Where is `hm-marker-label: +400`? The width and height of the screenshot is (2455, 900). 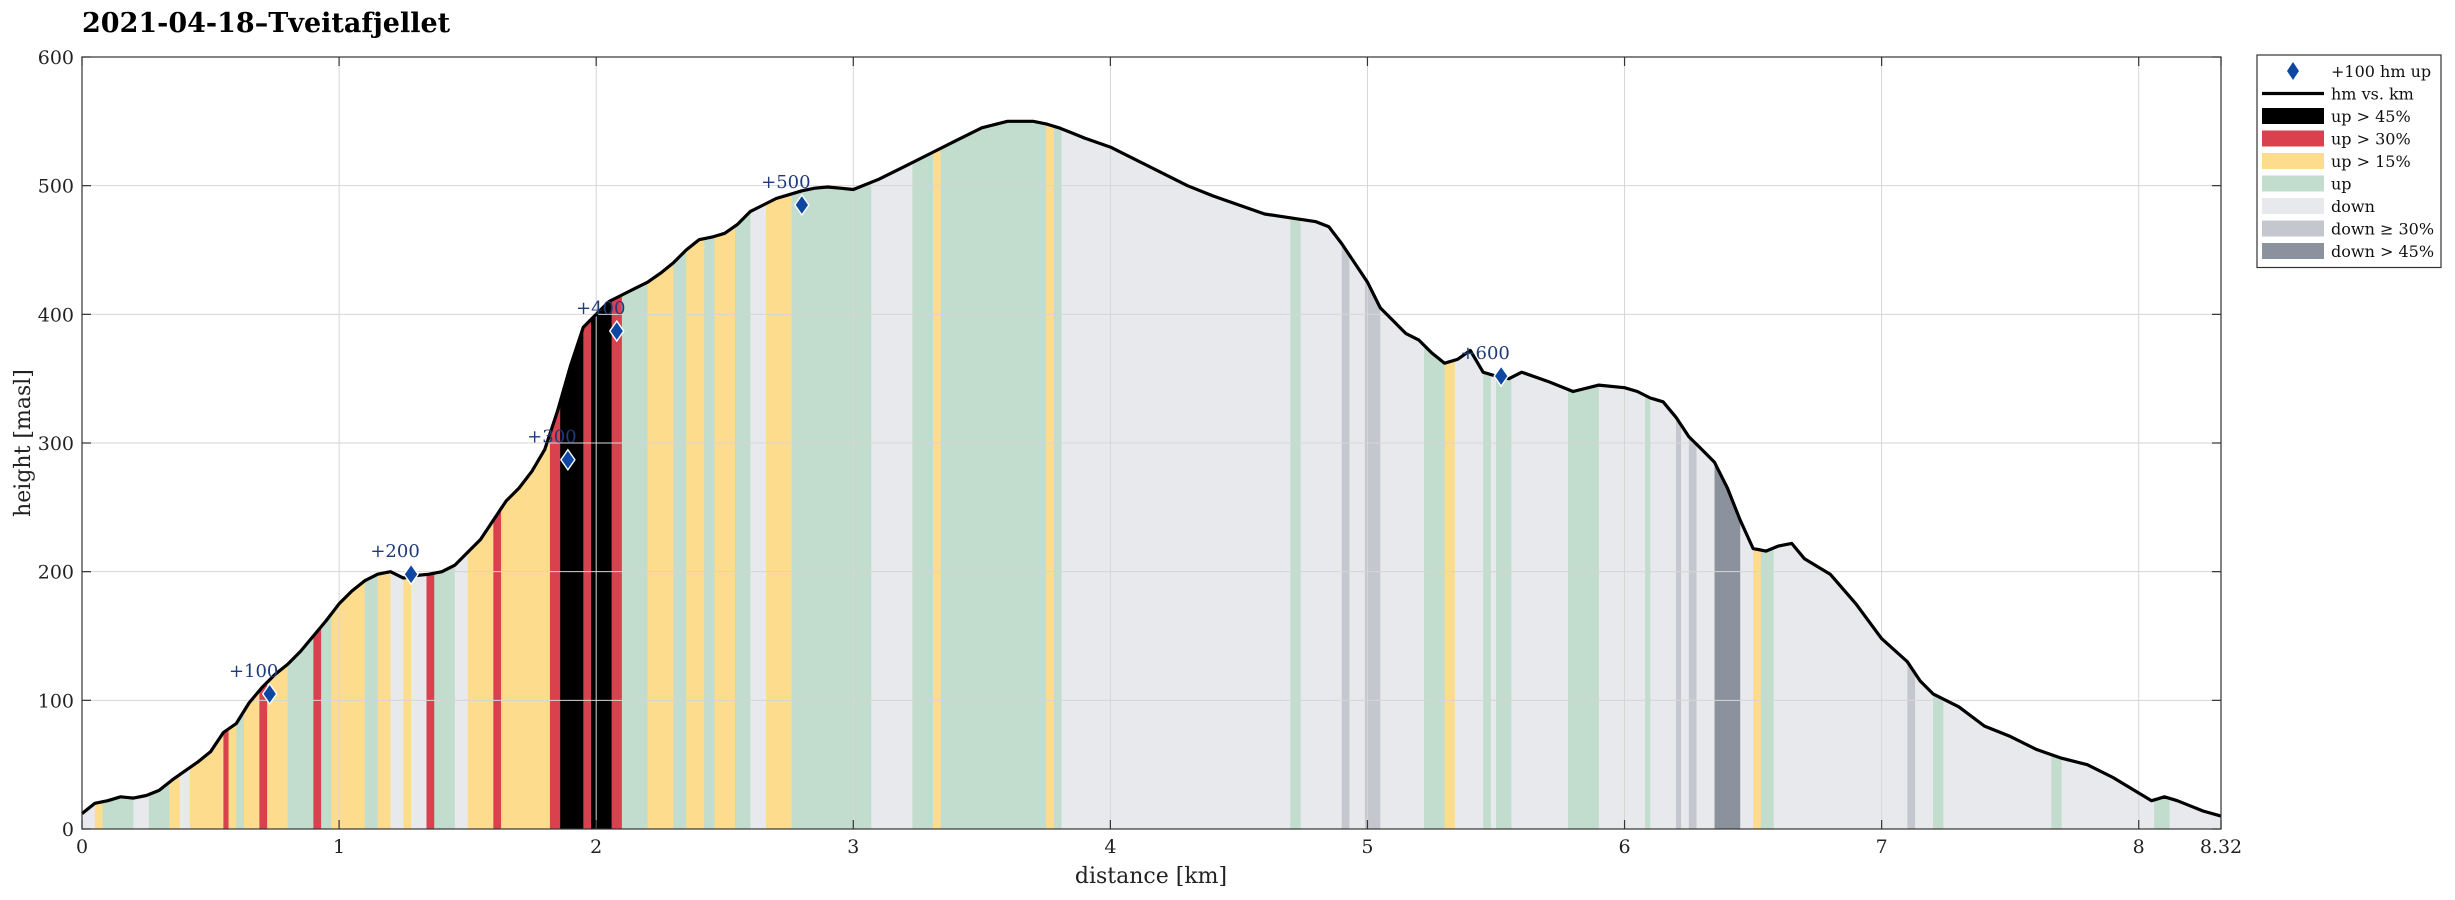 hm-marker-label: +400 is located at coordinates (600, 308).